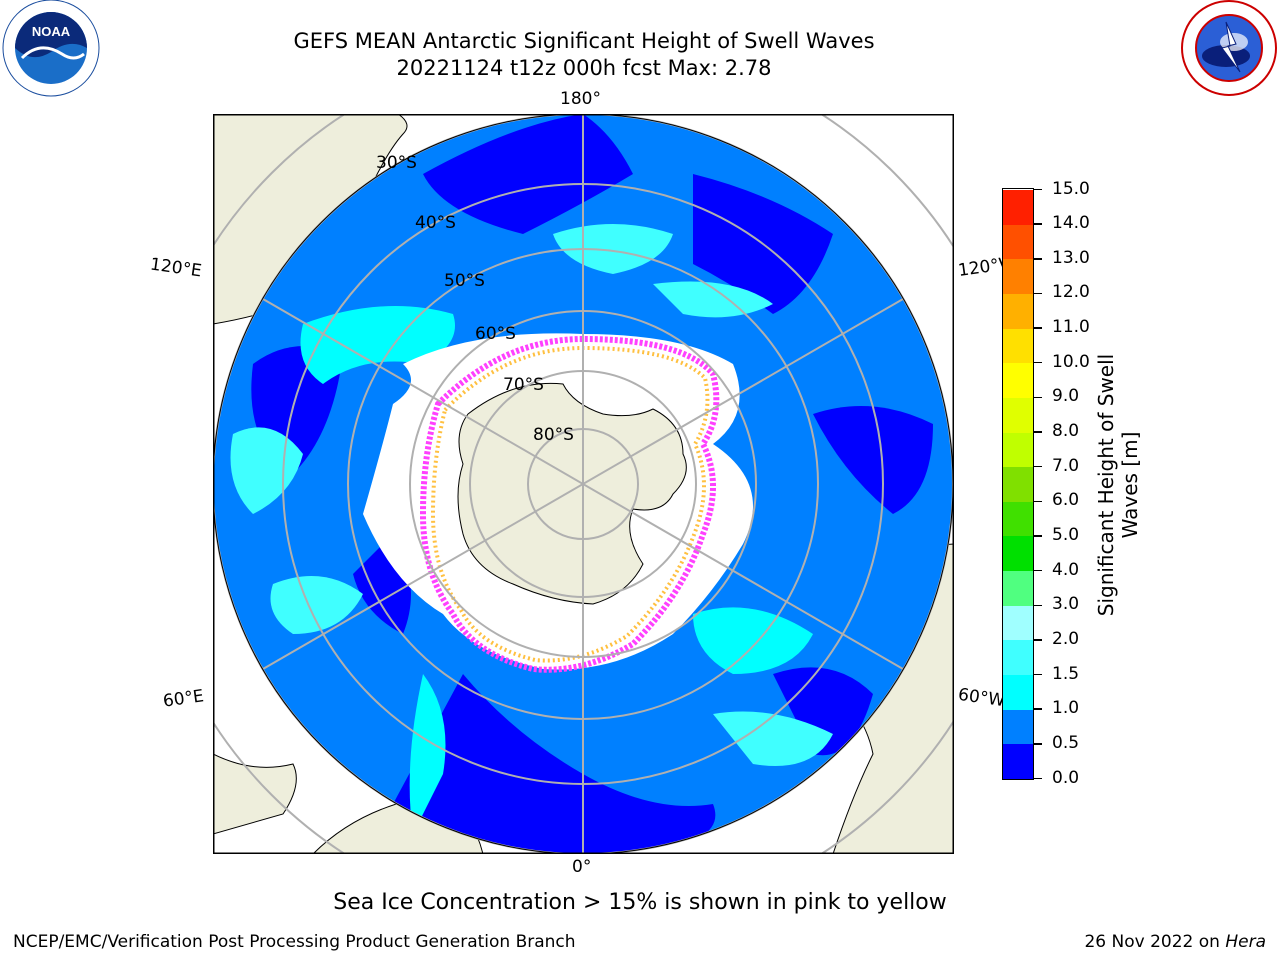 The image size is (1280, 960). I want to click on colorbar-tick-label: 12.0, so click(1071, 292).